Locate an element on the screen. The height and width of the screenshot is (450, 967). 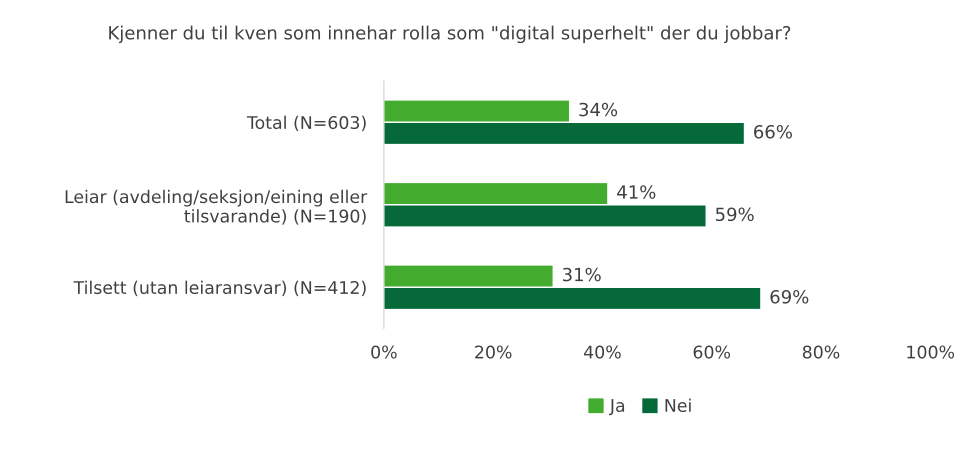
data-label: 59% is located at coordinates (735, 214).